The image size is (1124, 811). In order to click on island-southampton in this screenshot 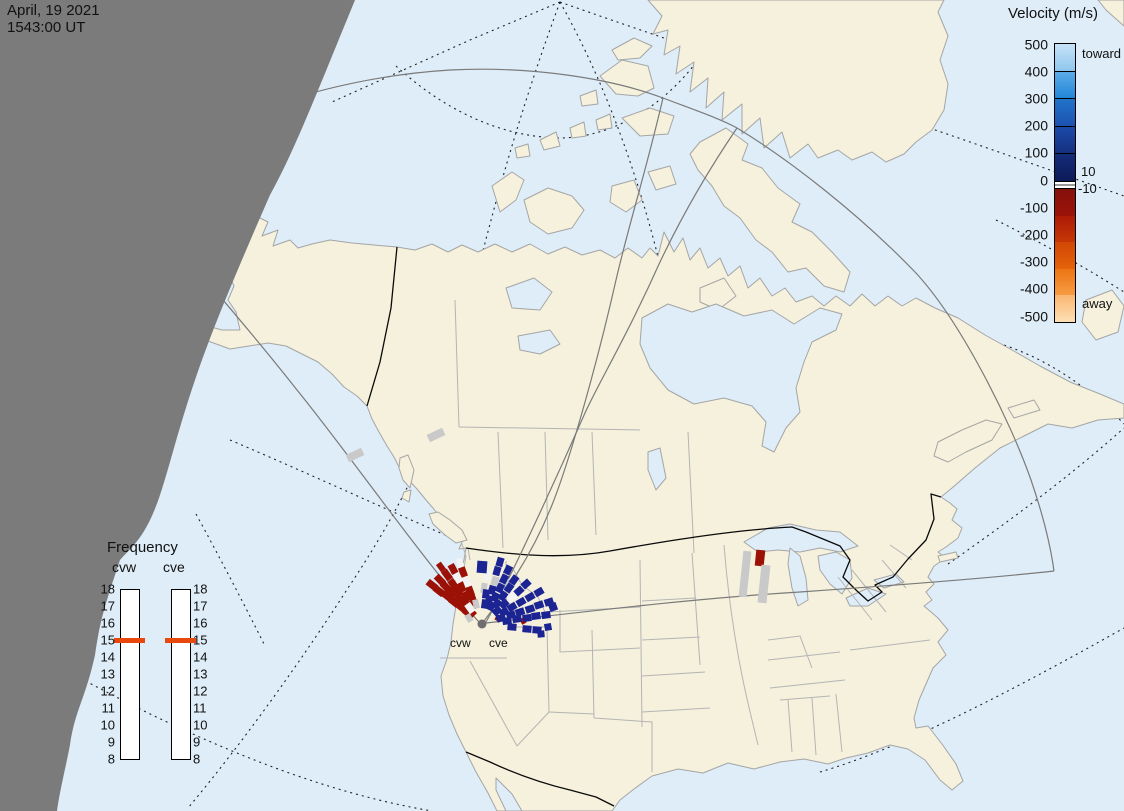, I will do `click(718, 294)`.